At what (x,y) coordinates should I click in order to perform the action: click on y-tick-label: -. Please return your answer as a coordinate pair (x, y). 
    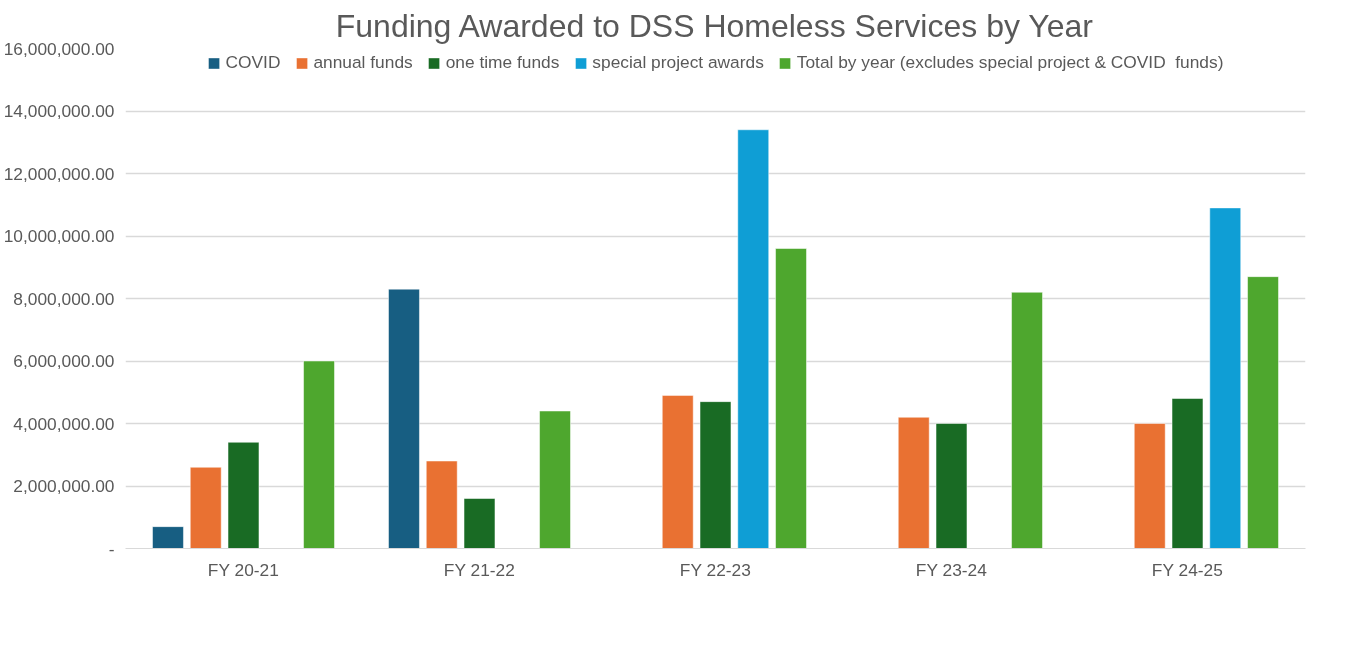
    Looking at the image, I should click on (111, 548).